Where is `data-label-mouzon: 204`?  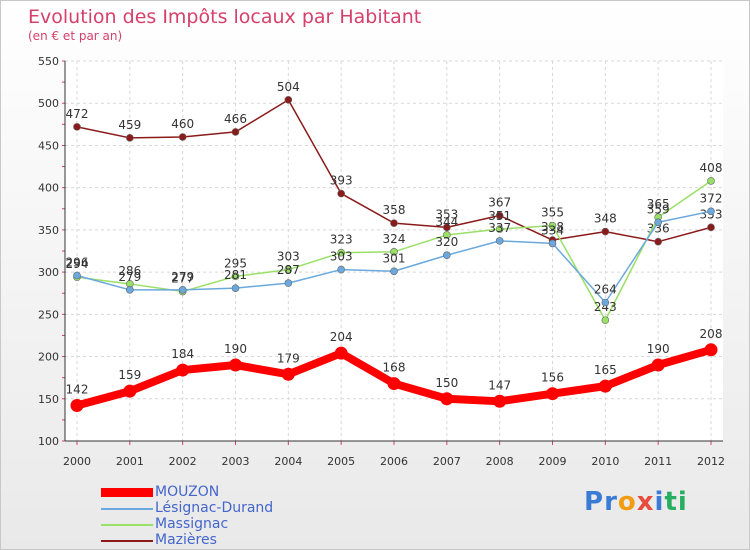
data-label-mouzon: 204 is located at coordinates (341, 337).